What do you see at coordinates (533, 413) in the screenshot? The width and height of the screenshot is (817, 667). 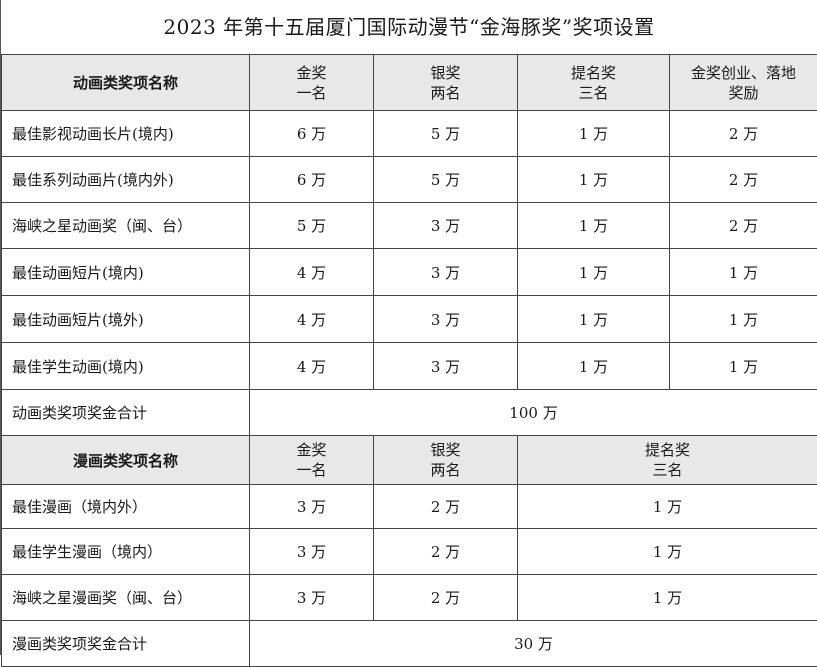 I see `animation-total-value: 100 万` at bounding box center [533, 413].